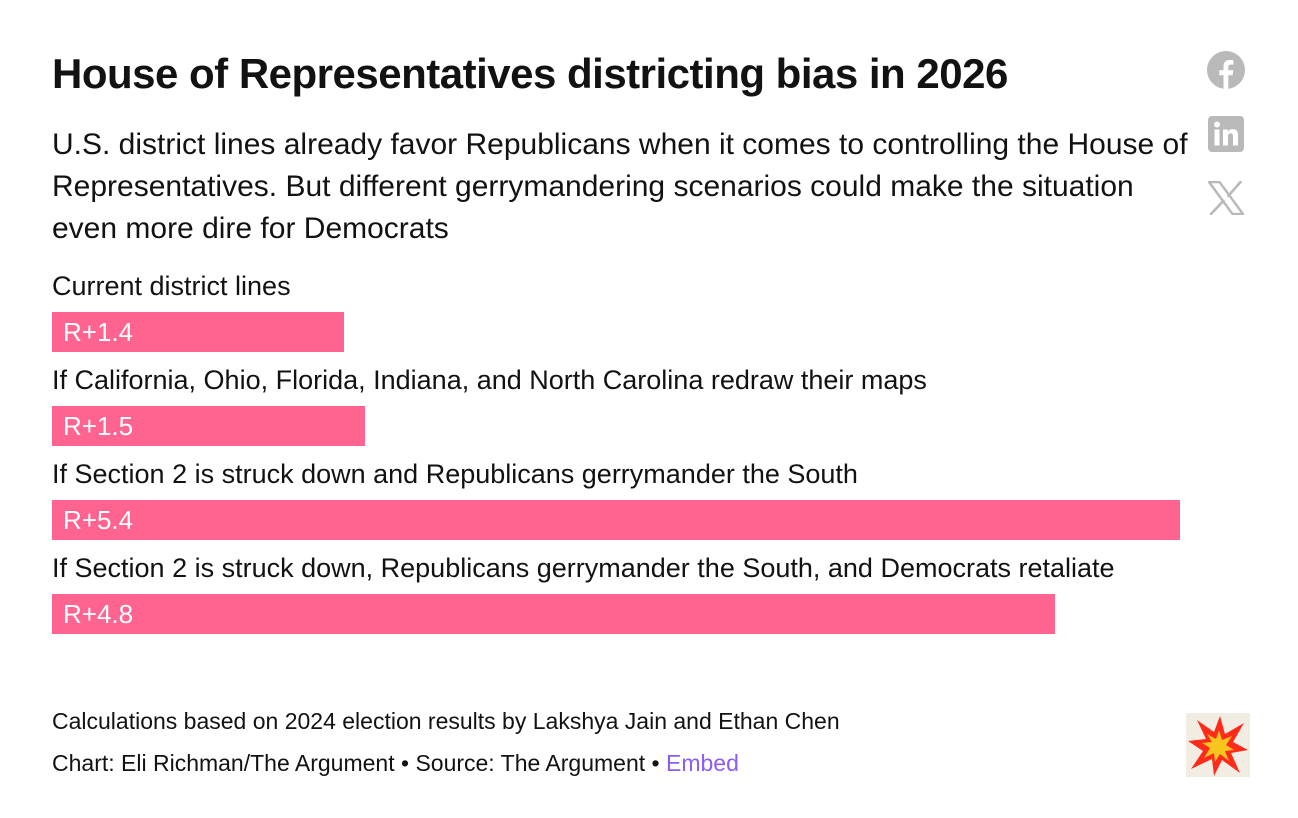  I want to click on chart-credit: Chart: Eli Richman/The Argument, so click(223, 763).